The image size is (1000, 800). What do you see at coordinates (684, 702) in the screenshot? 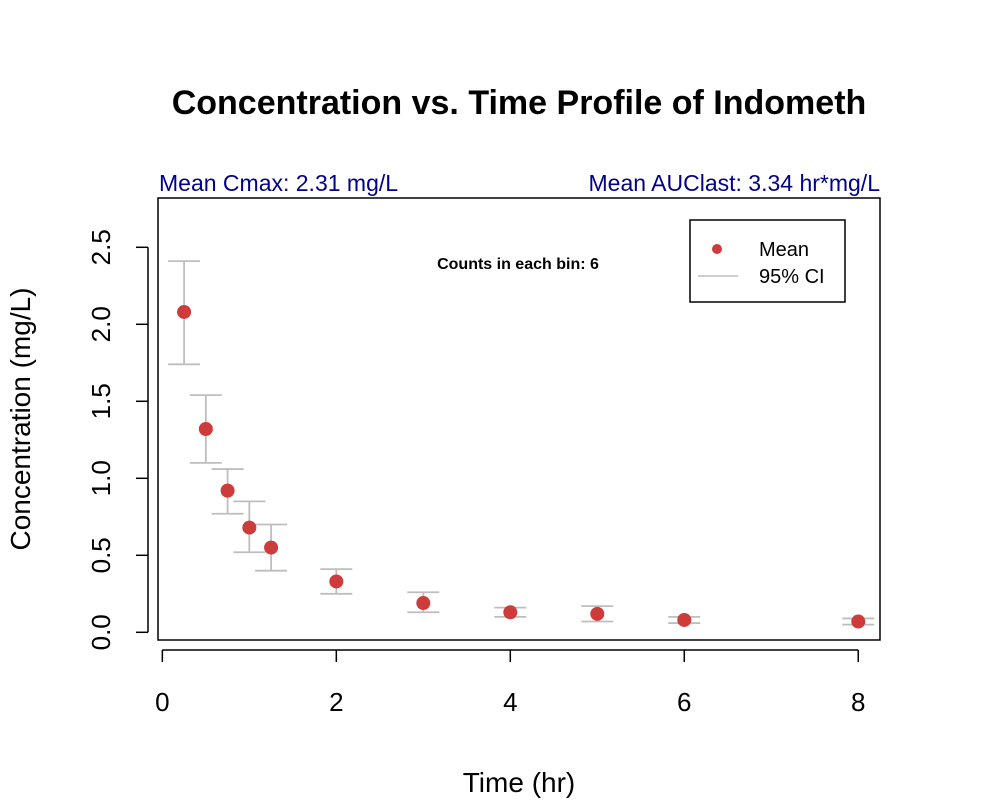
I see `x-tick-label: 6` at bounding box center [684, 702].